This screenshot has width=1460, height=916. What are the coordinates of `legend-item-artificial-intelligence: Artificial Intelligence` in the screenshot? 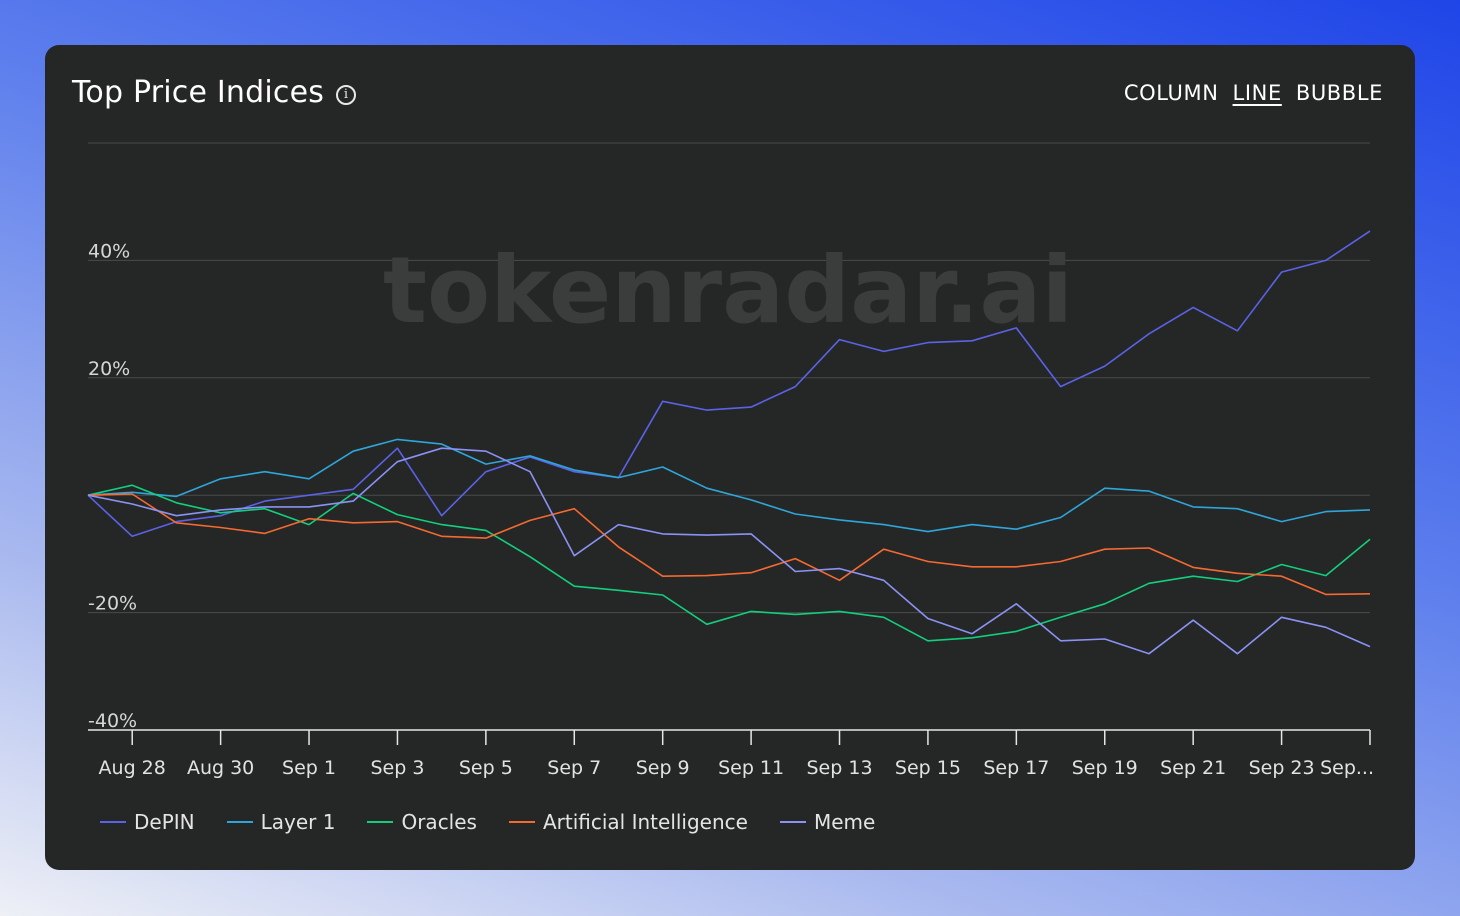 It's located at (628, 822).